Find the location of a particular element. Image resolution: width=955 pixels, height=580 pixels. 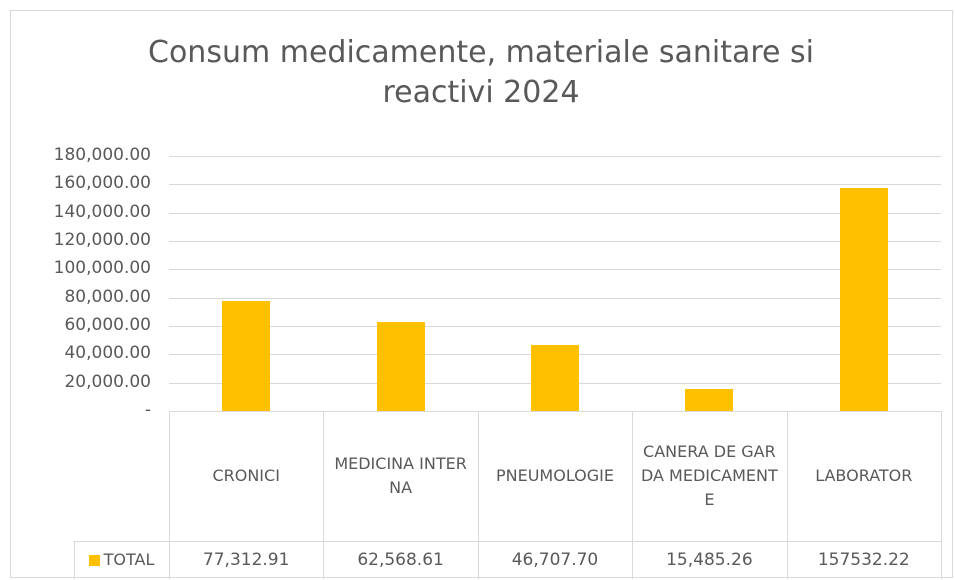

y-tick-label: 20,000.00 is located at coordinates (107, 381).